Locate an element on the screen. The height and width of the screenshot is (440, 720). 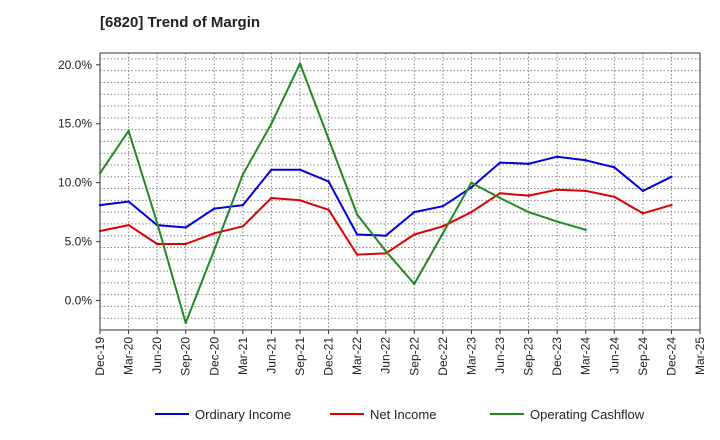
operating-cashflow-legend-label: Operating Cashflow is located at coordinates (587, 414).